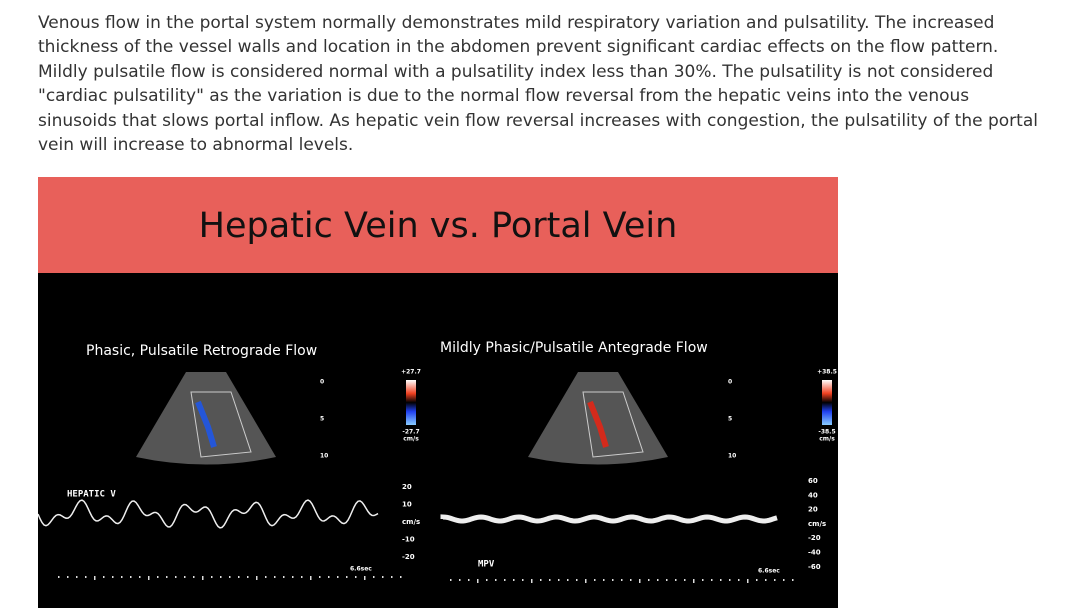  What do you see at coordinates (208, 514) in the screenshot?
I see `waveform` at bounding box center [208, 514].